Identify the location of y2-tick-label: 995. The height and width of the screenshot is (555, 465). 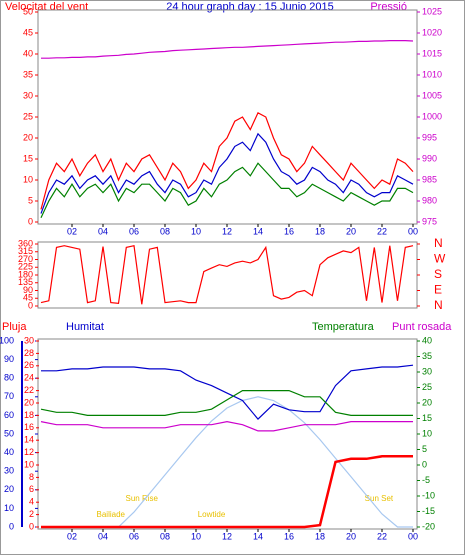
(429, 137).